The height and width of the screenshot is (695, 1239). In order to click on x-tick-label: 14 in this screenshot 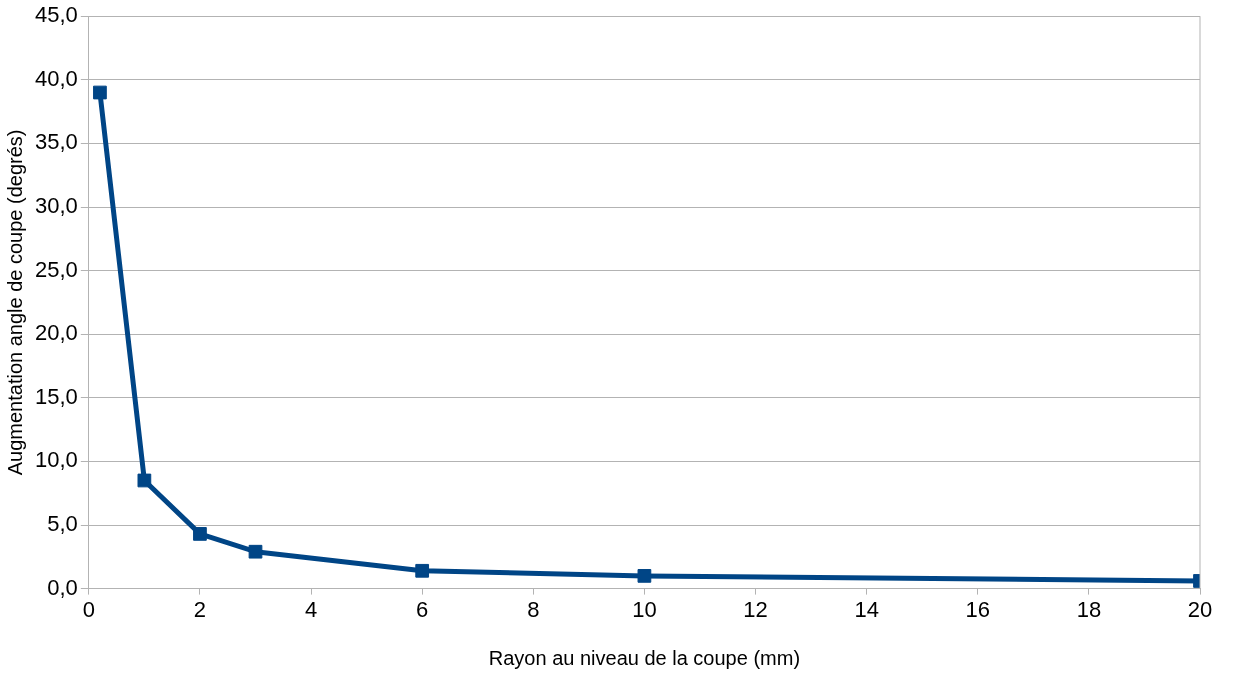, I will do `click(866, 609)`.